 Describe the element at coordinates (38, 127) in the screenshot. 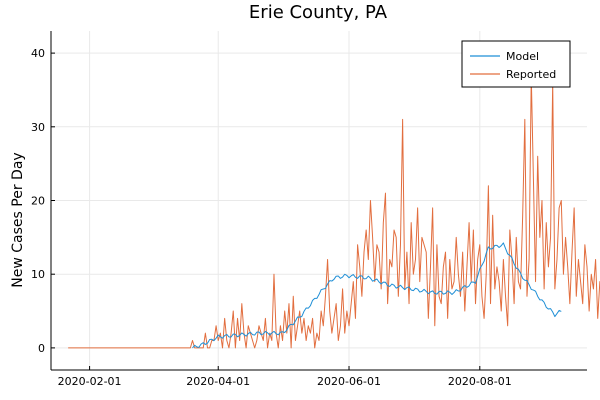

I see `y-tick-label: 30` at that location.